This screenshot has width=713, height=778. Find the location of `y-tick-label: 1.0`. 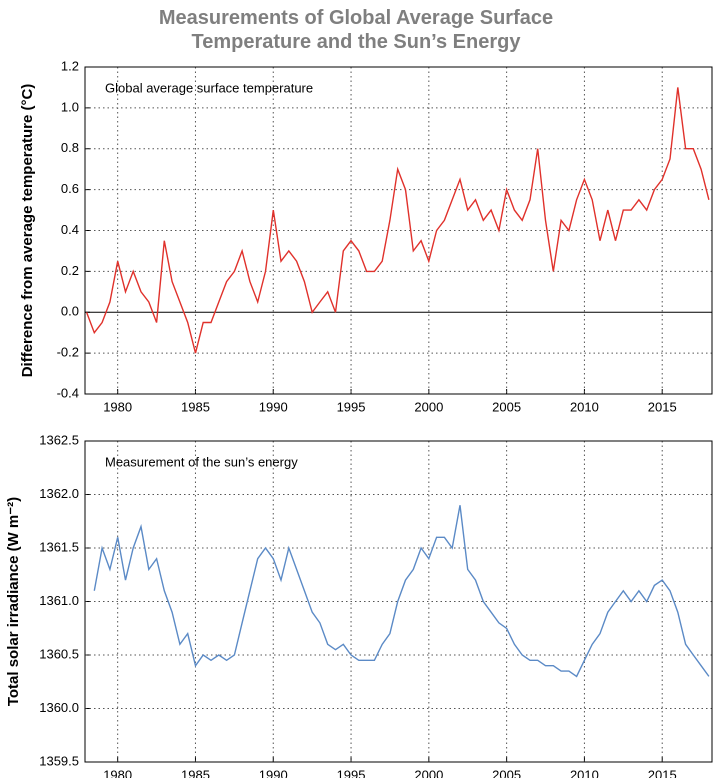

y-tick-label: 1.0 is located at coordinates (70, 106).